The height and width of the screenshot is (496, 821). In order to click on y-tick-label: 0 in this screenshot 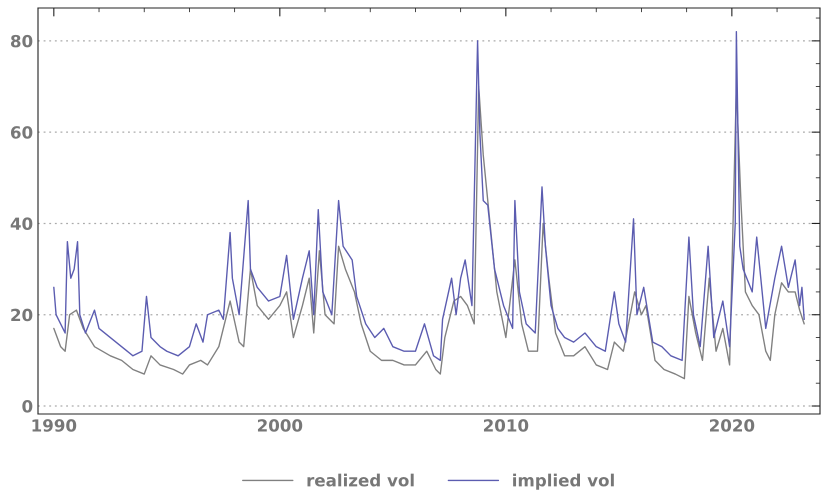, I will do `click(27, 406)`.